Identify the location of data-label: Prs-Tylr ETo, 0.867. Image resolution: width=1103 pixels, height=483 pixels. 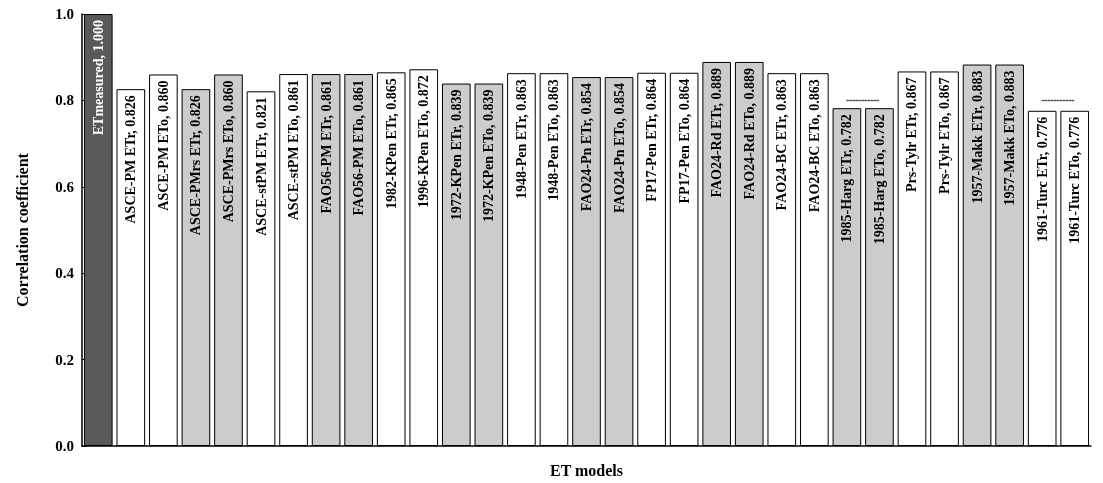
(945, 135).